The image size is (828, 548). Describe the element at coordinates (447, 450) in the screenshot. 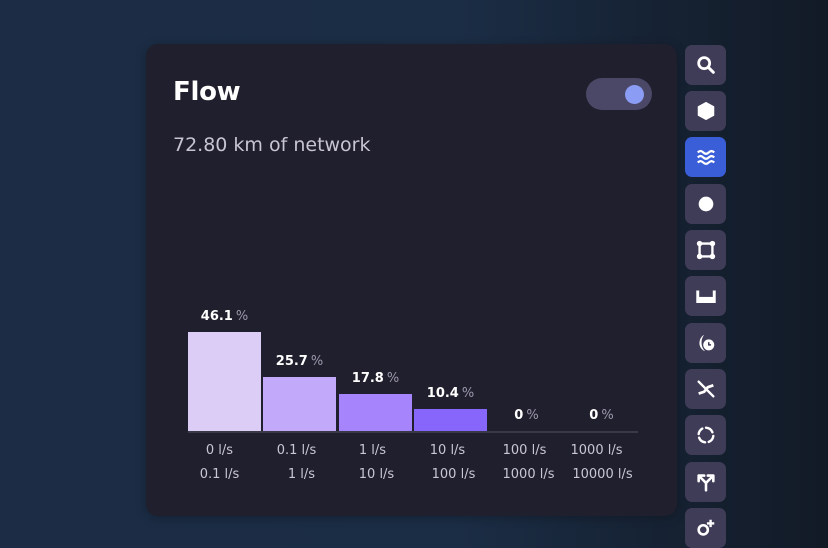

I see `range-from-label: 10 l/s` at that location.